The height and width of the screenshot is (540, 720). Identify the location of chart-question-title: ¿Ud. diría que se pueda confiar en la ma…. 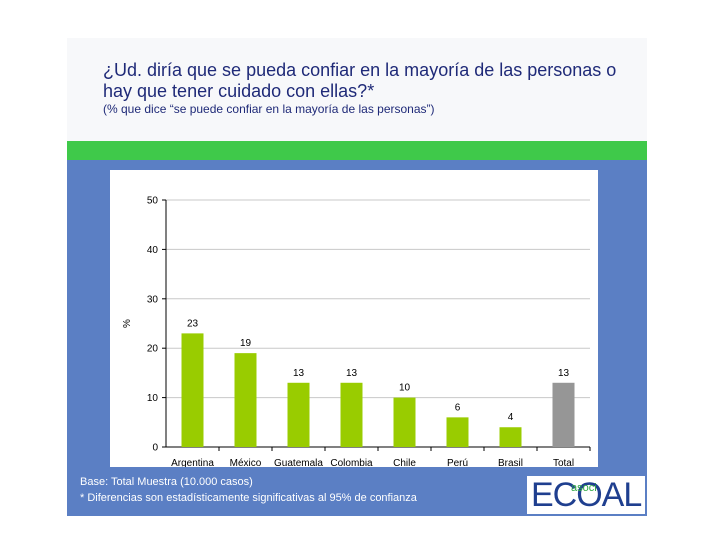
(360, 80).